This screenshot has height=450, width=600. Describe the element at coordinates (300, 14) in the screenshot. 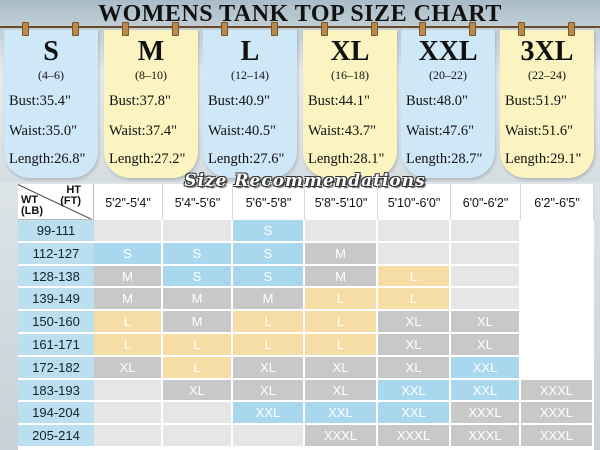

I see `page-title: WOMENS TANK TOP SIZE CHART` at that location.